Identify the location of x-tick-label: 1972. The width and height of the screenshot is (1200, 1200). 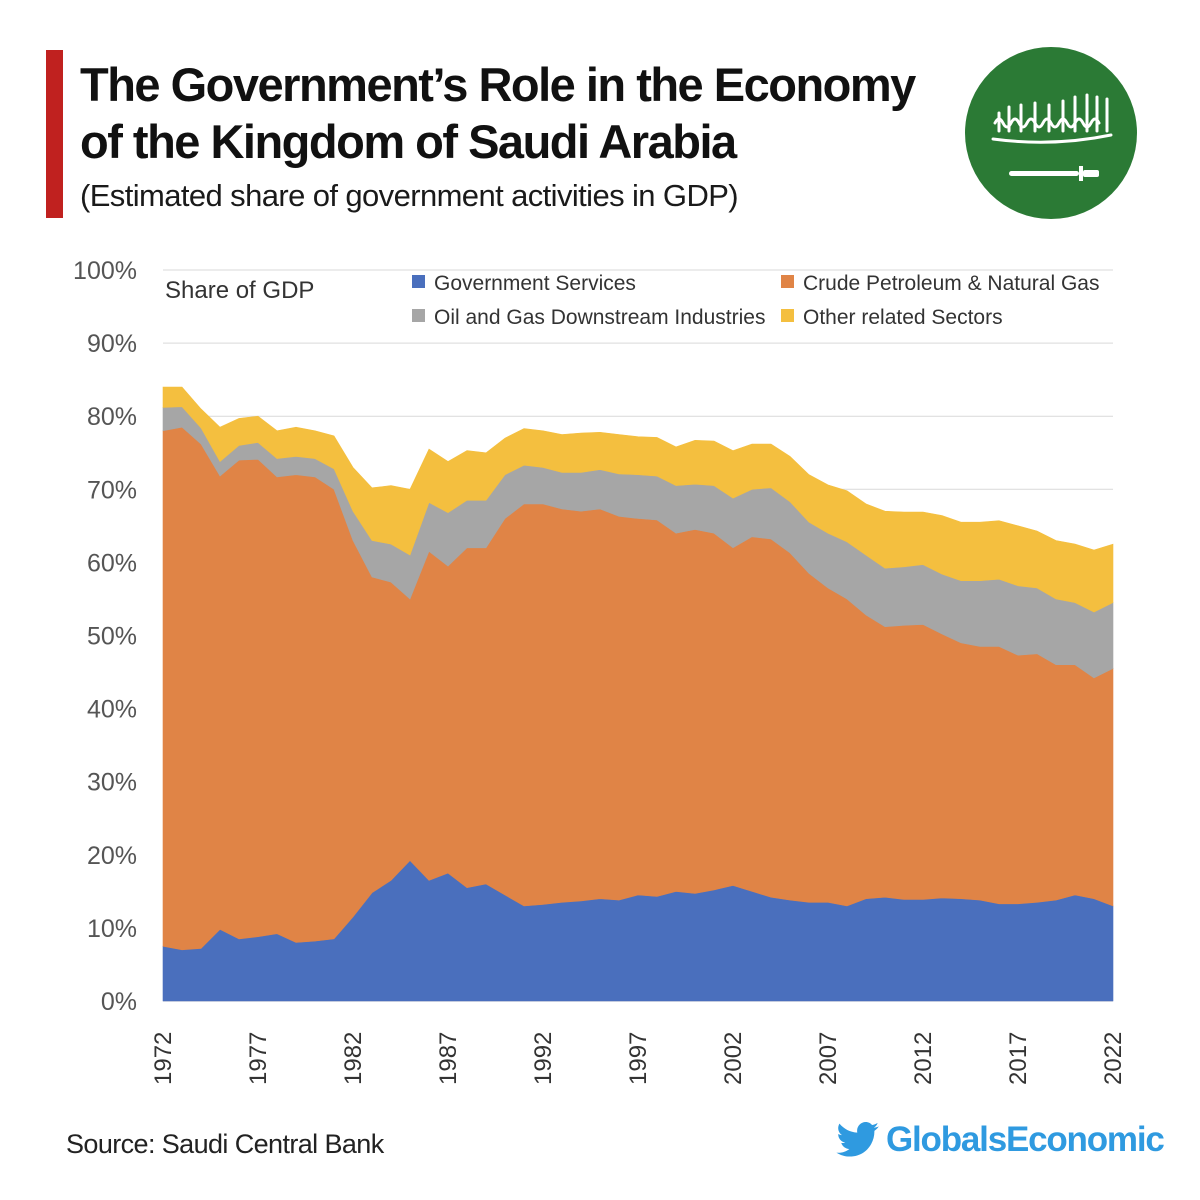
(163, 1058).